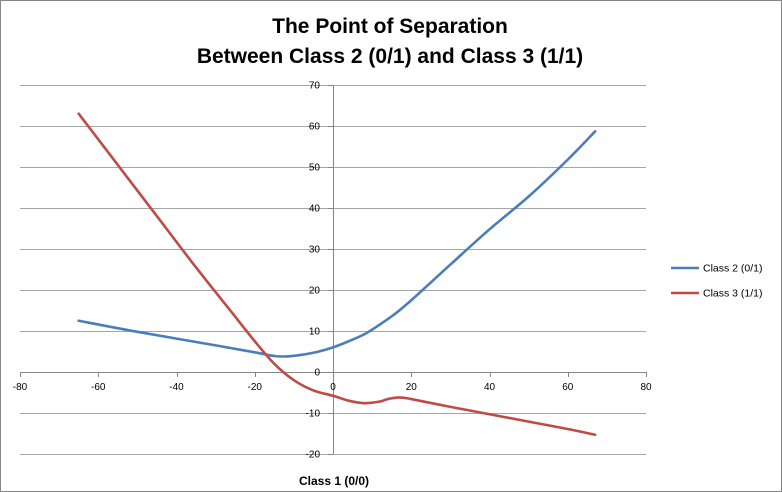  What do you see at coordinates (20, 387) in the screenshot?
I see `x-tick-label: -80` at bounding box center [20, 387].